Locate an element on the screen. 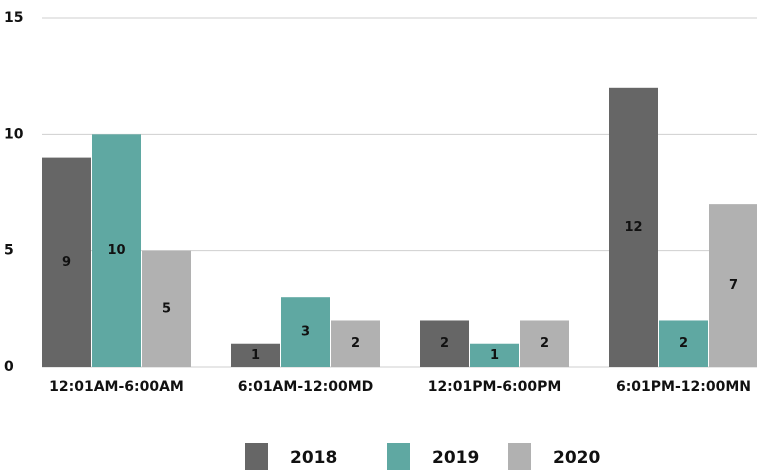 The height and width of the screenshot is (472, 757). y-tick-label: 15 is located at coordinates (13, 18).